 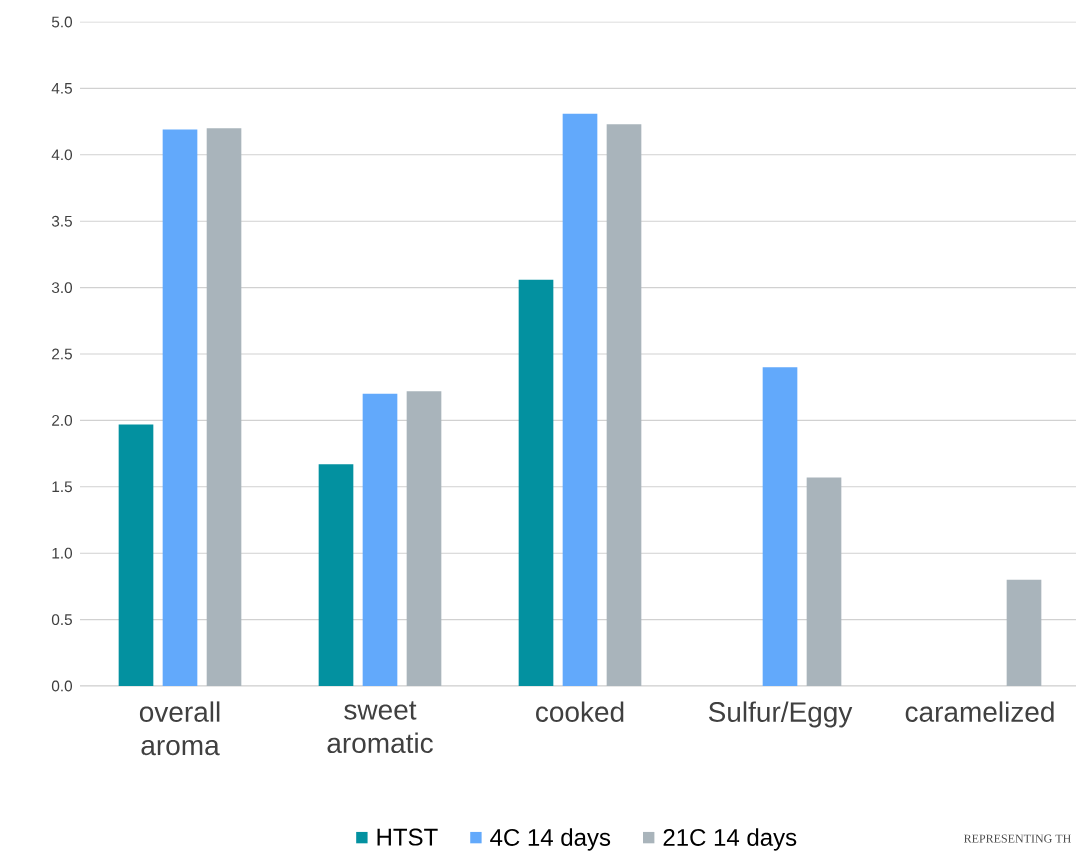 What do you see at coordinates (730, 839) in the screenshot?
I see `legend-label: 21C 14 days` at bounding box center [730, 839].